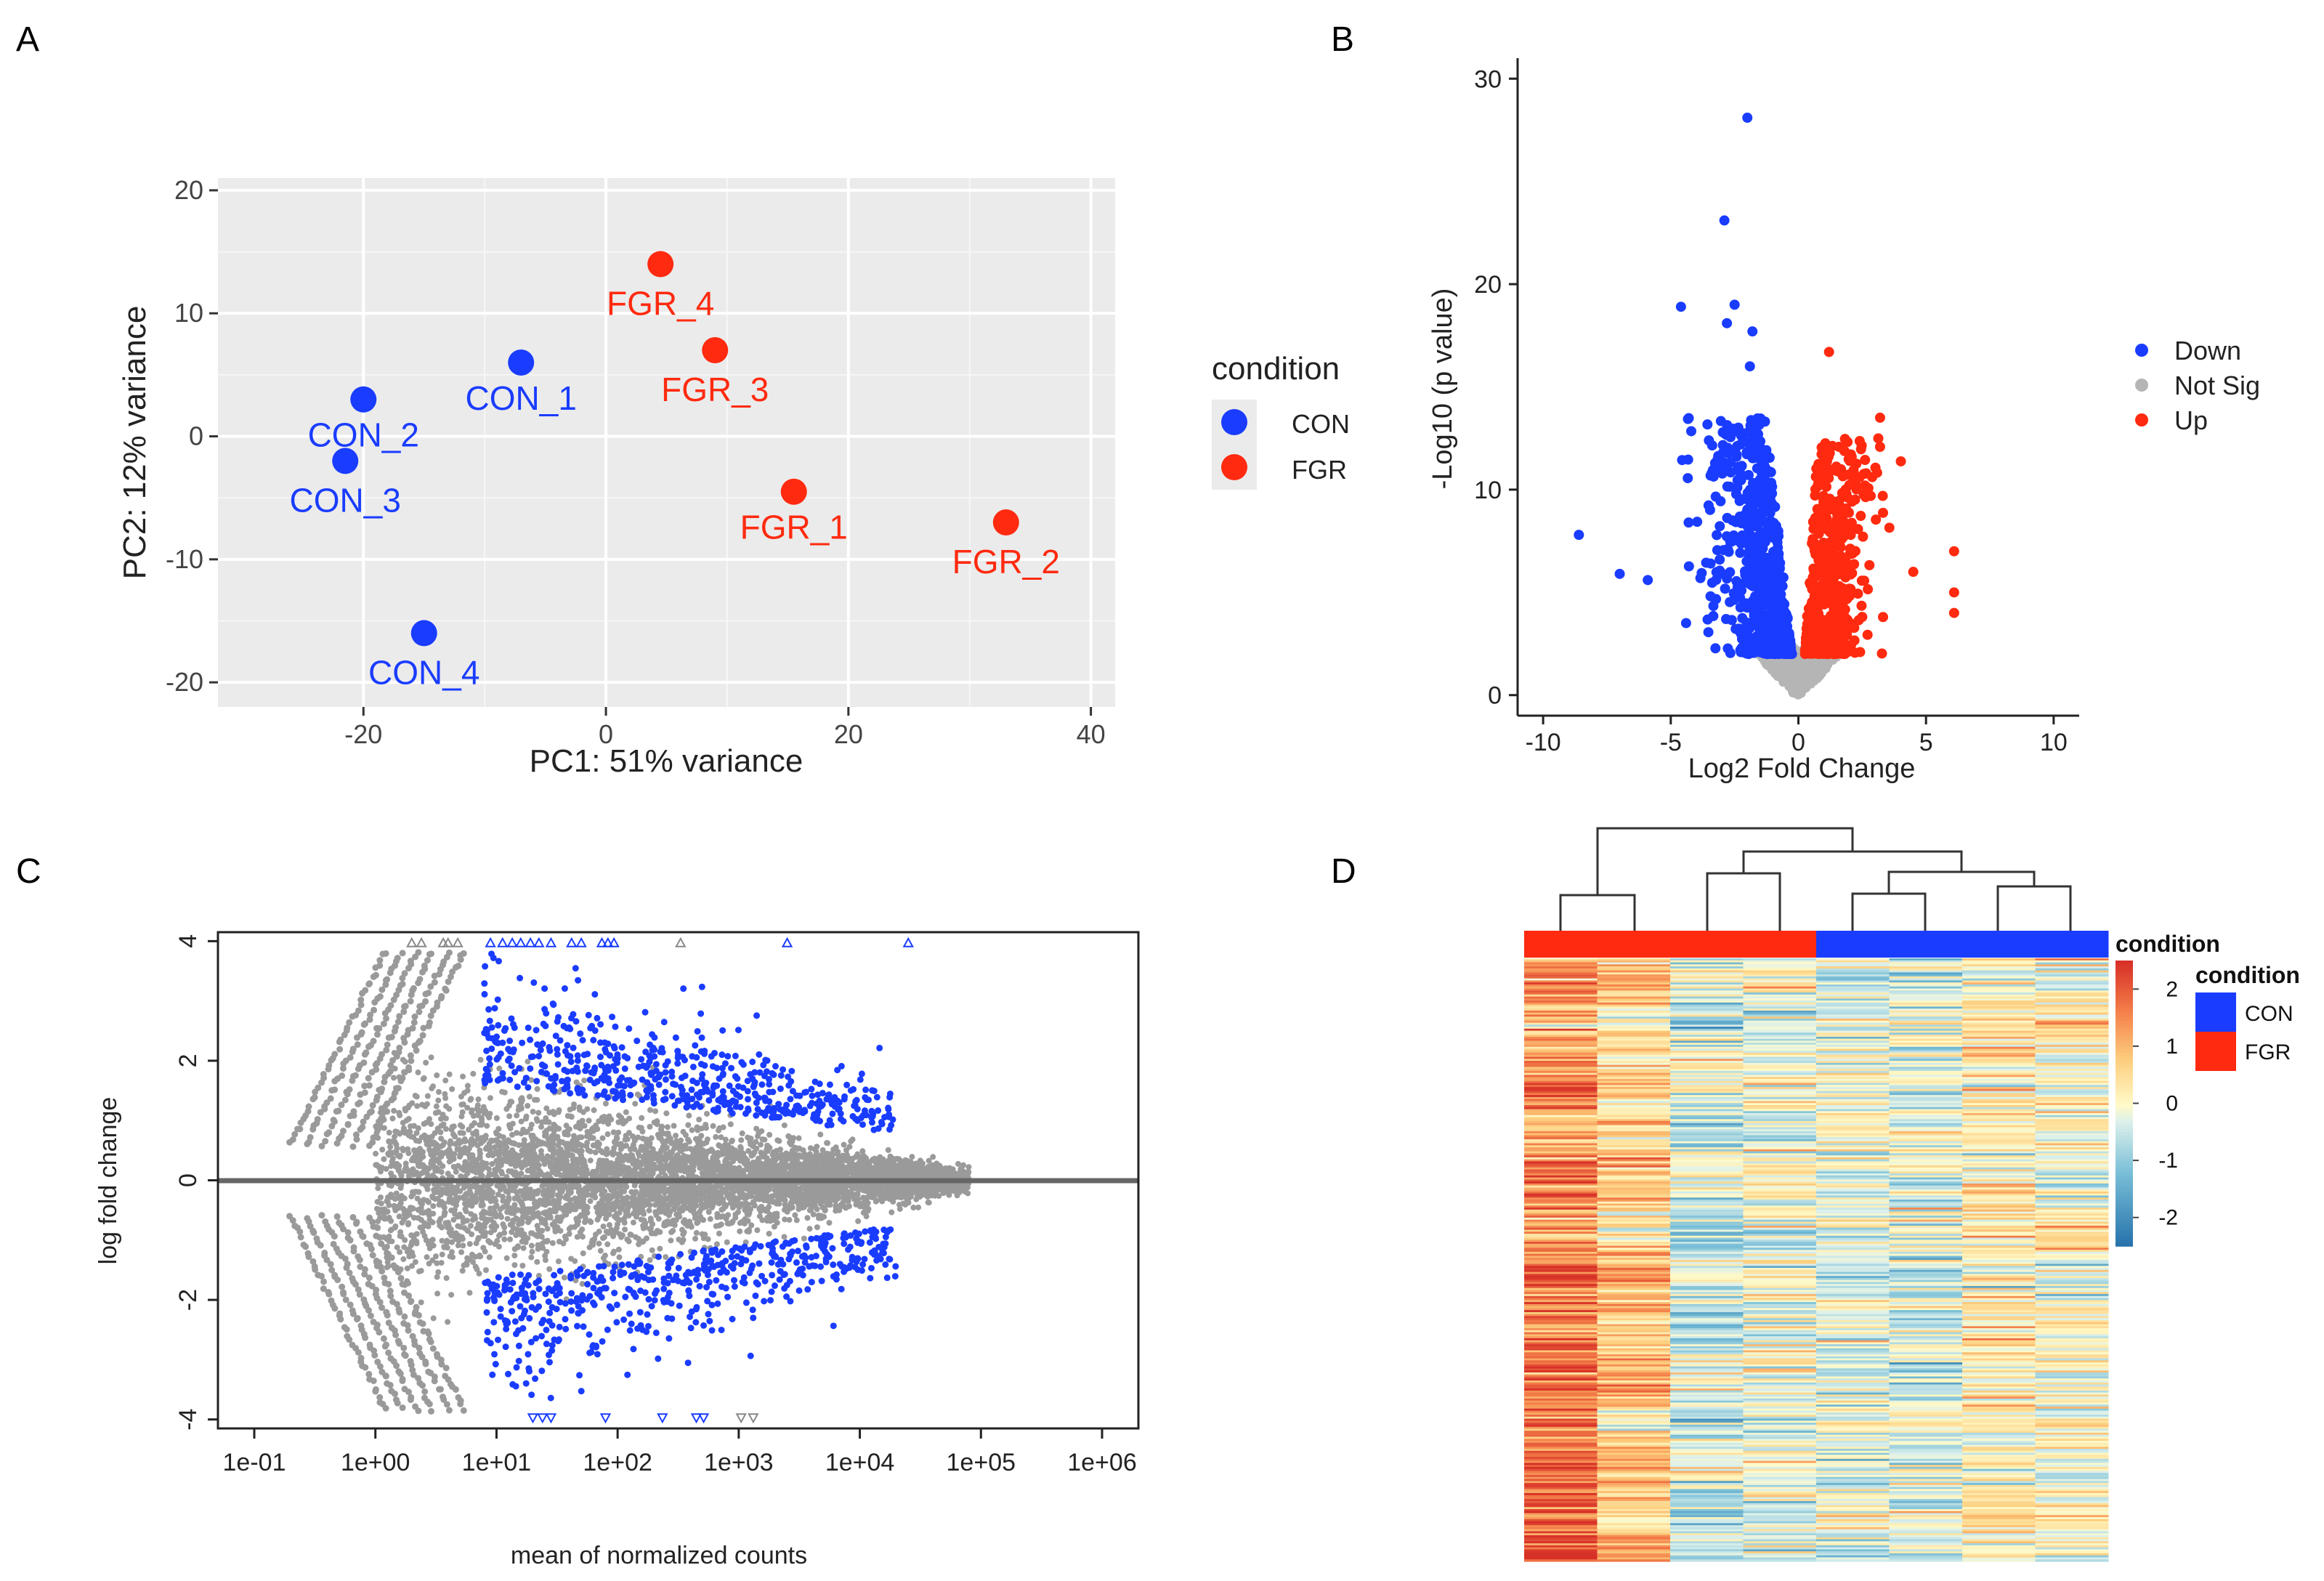 The height and width of the screenshot is (1581, 2324). I want to click on volcano-legend-dot-up, so click(2141, 419).